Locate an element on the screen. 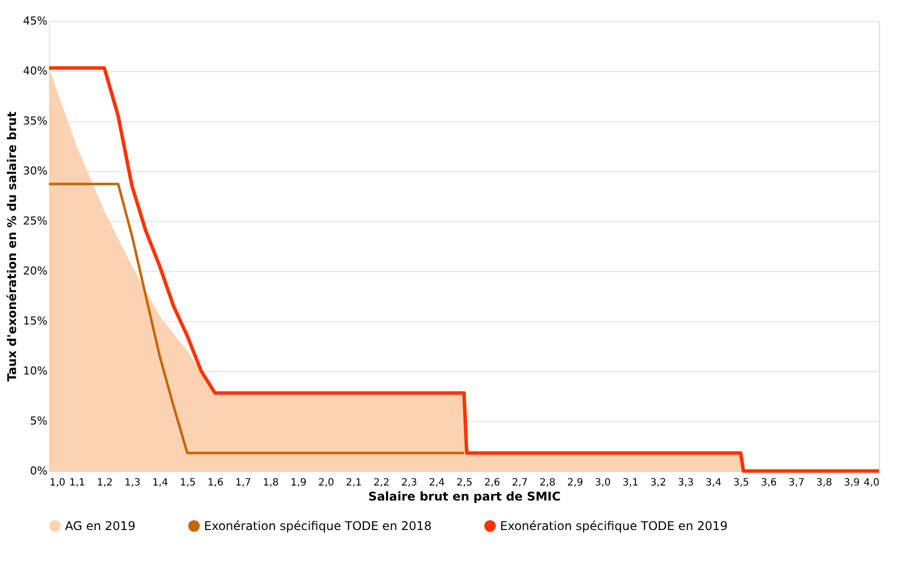 The width and height of the screenshot is (920, 561). x-tick-label: 3,6 is located at coordinates (768, 483).